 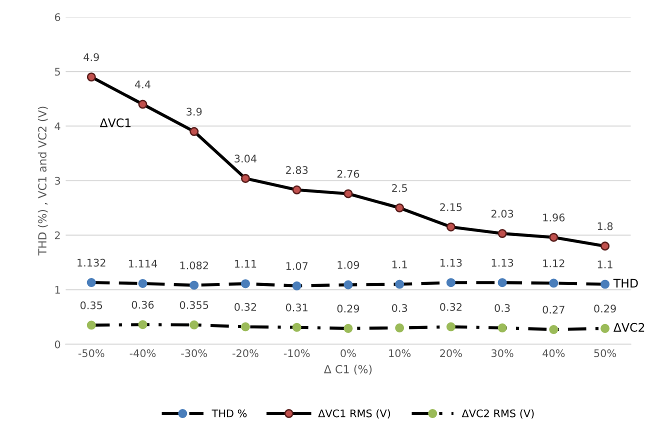 I want to click on x-tick-label: -20%, so click(x=245, y=353).